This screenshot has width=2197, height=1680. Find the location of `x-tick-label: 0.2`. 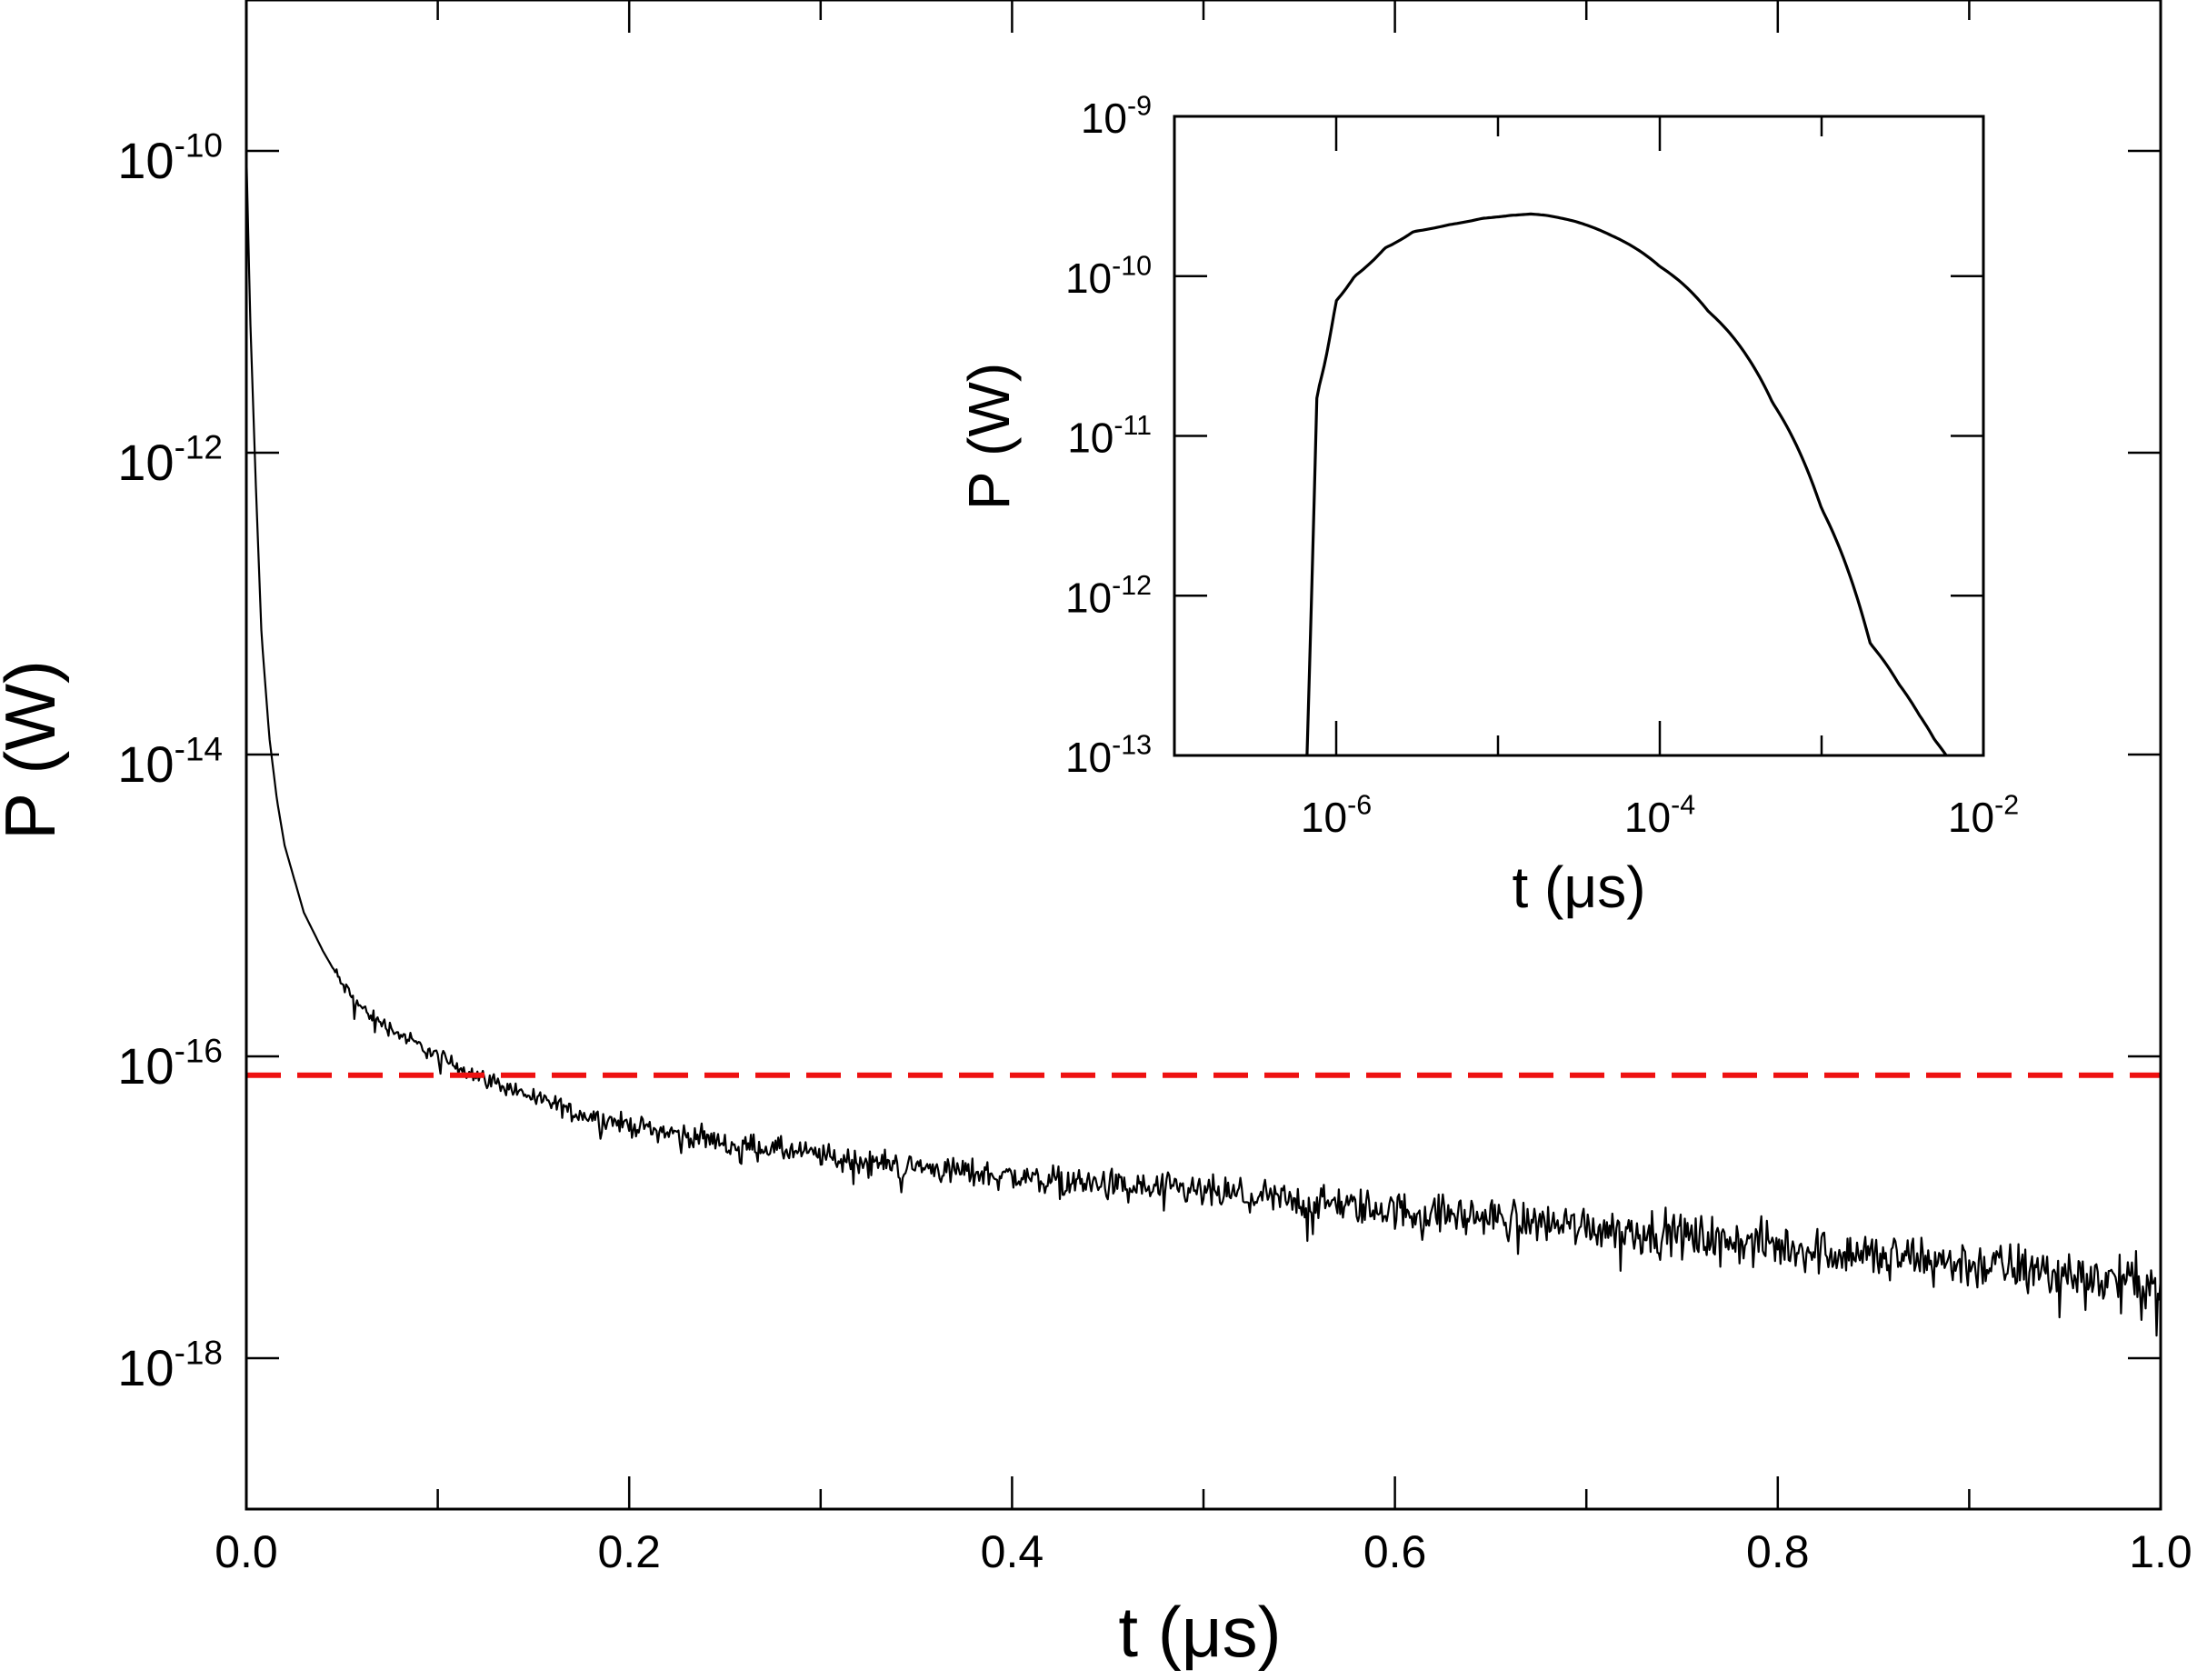

x-tick-label: 0.2 is located at coordinates (629, 1551).